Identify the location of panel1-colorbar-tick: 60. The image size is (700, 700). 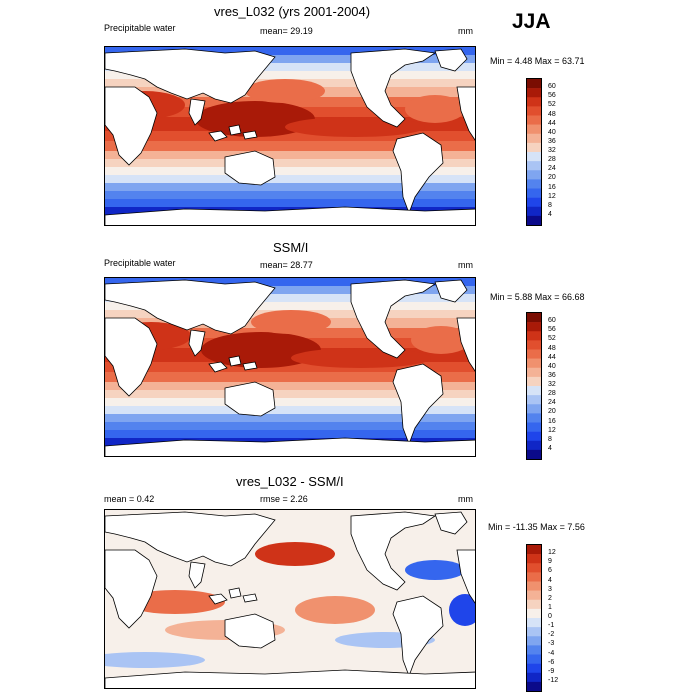
(552, 87).